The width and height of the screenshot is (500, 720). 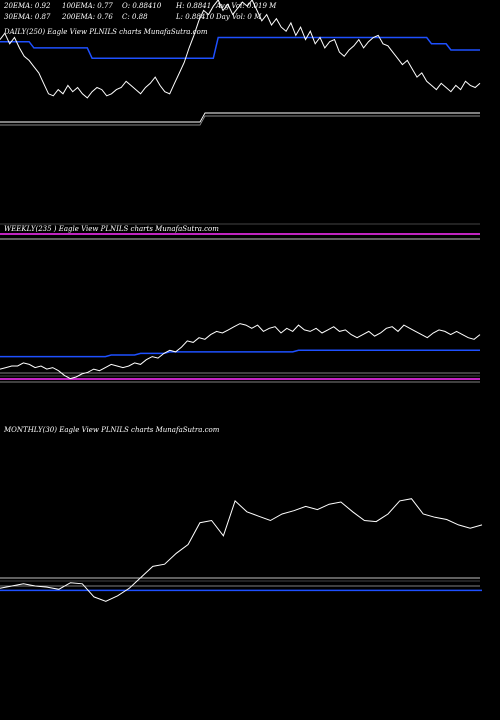 What do you see at coordinates (27, 17) in the screenshot?
I see `ema30-readout: 30EMA: 0.87` at bounding box center [27, 17].